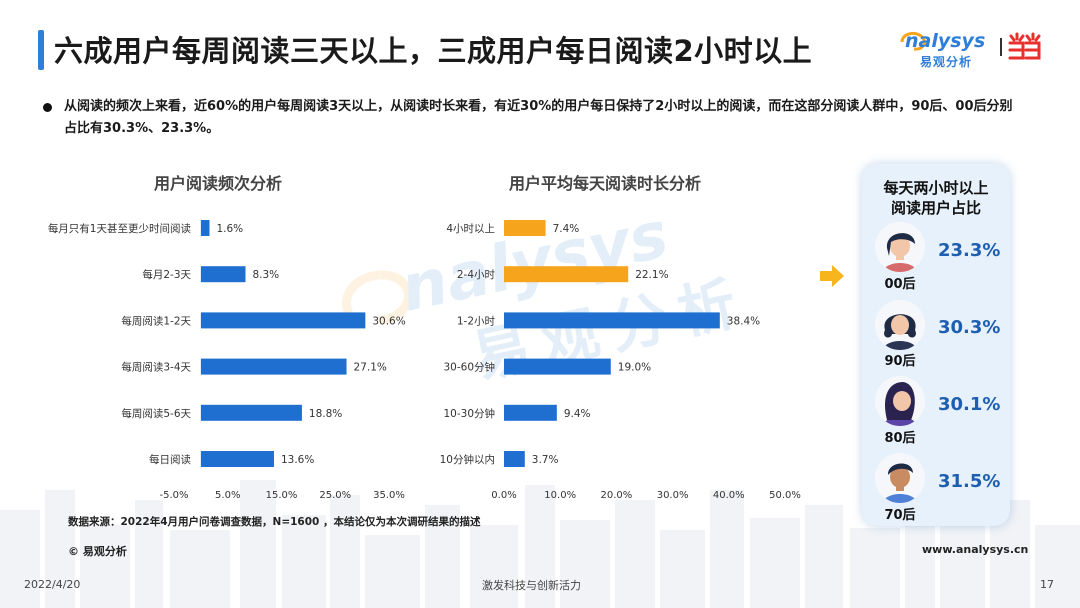  What do you see at coordinates (469, 367) in the screenshot?
I see `duration-category-label: 30-60分钟` at bounding box center [469, 367].